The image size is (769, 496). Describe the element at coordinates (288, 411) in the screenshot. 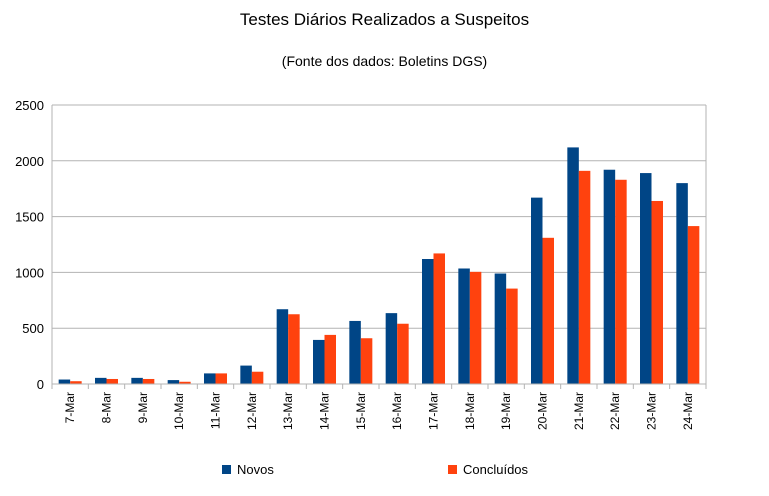

I see `x-tick-label: 13-Mar` at that location.